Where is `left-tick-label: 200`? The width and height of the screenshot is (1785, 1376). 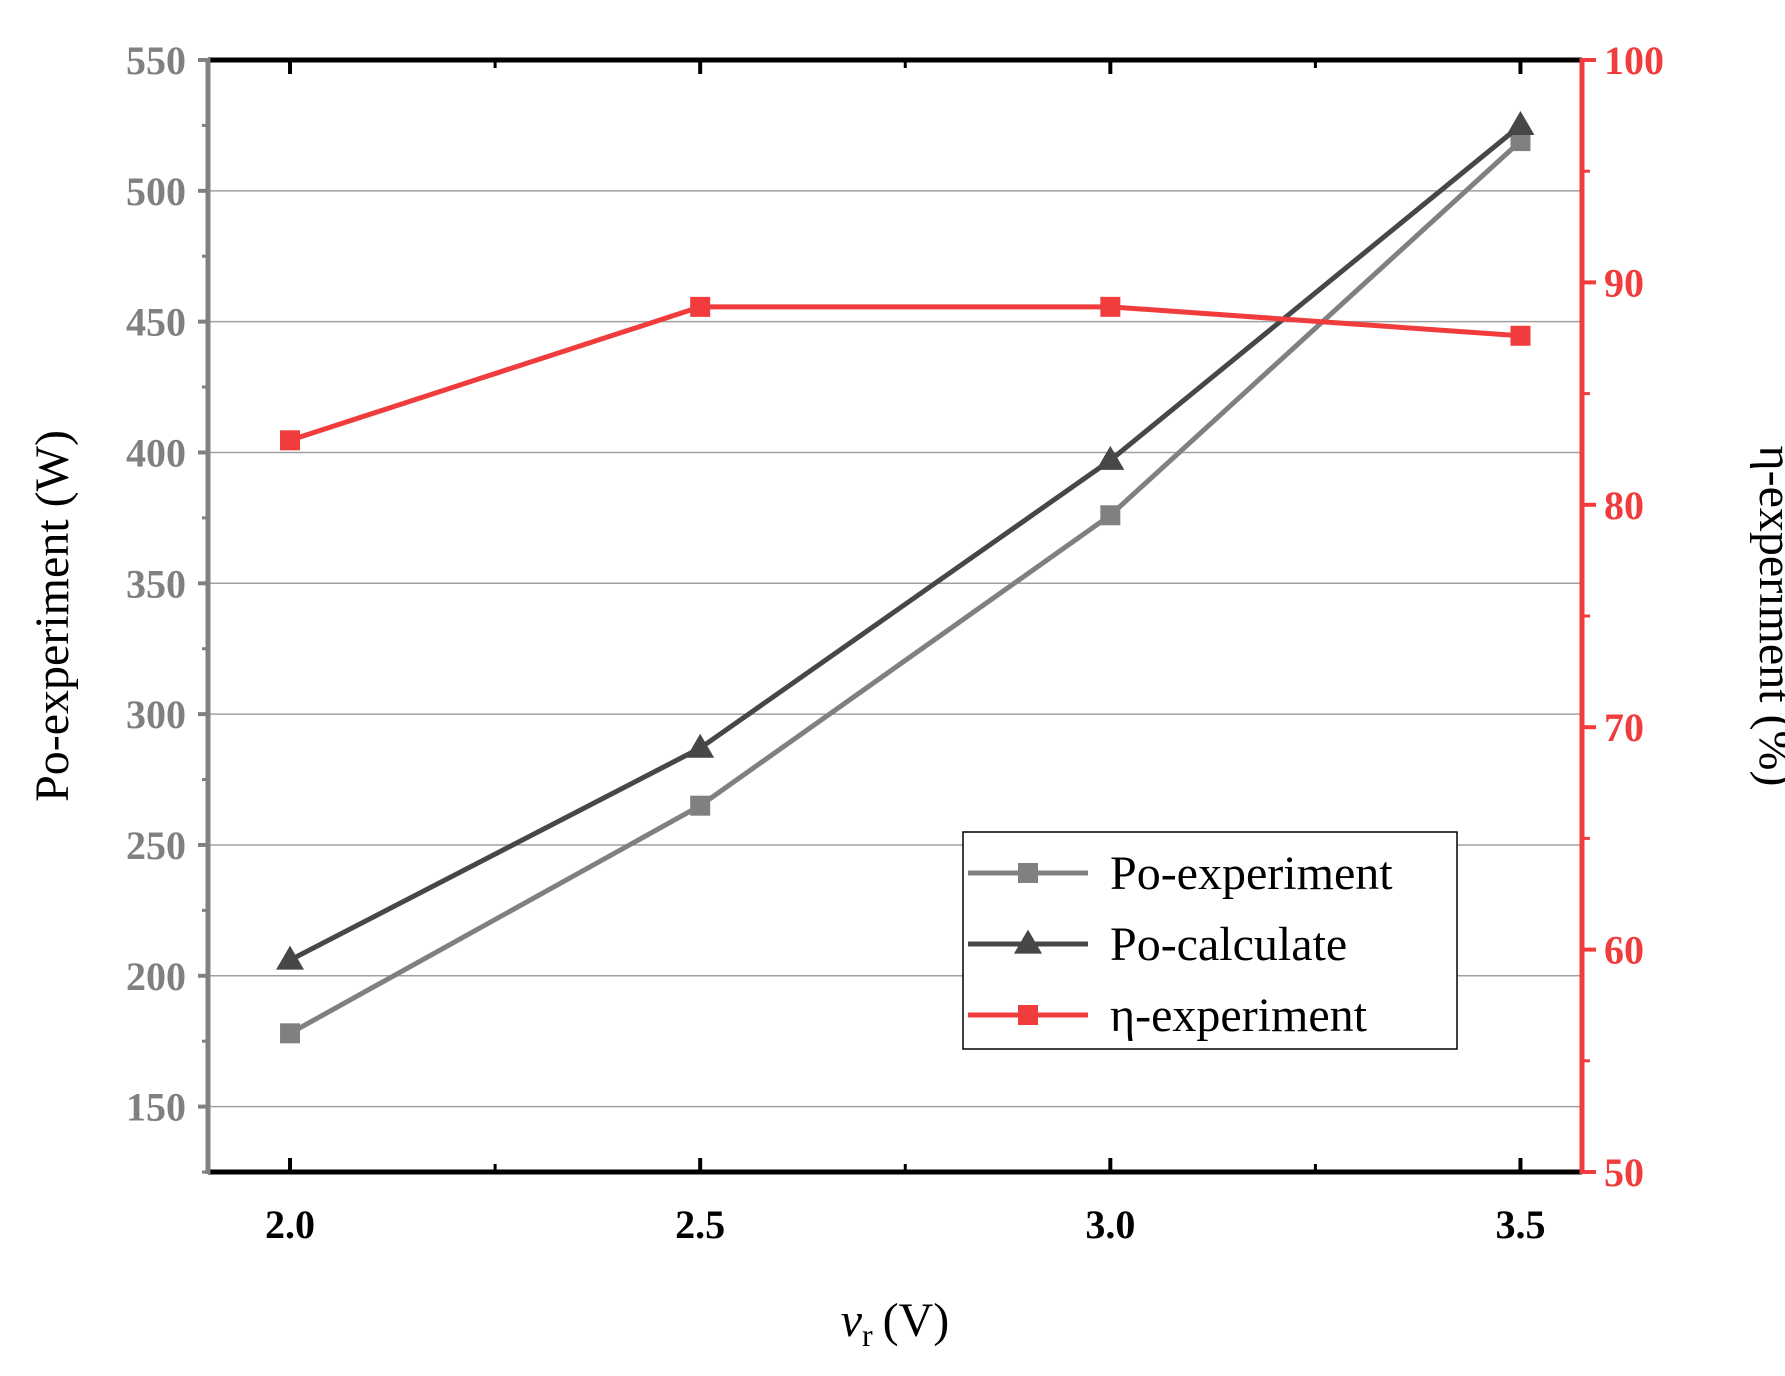
left-tick-label: 200 is located at coordinates (156, 976).